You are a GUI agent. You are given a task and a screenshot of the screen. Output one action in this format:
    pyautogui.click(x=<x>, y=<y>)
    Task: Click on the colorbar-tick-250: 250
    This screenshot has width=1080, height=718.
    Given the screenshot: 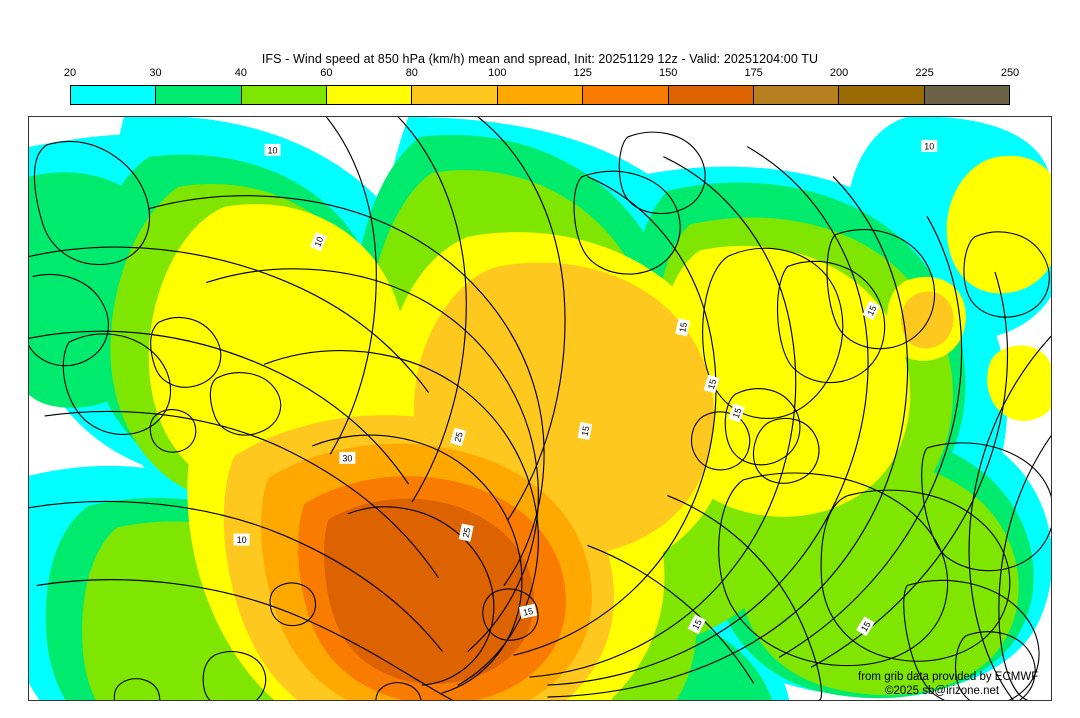 What is the action you would take?
    pyautogui.click(x=1010, y=73)
    